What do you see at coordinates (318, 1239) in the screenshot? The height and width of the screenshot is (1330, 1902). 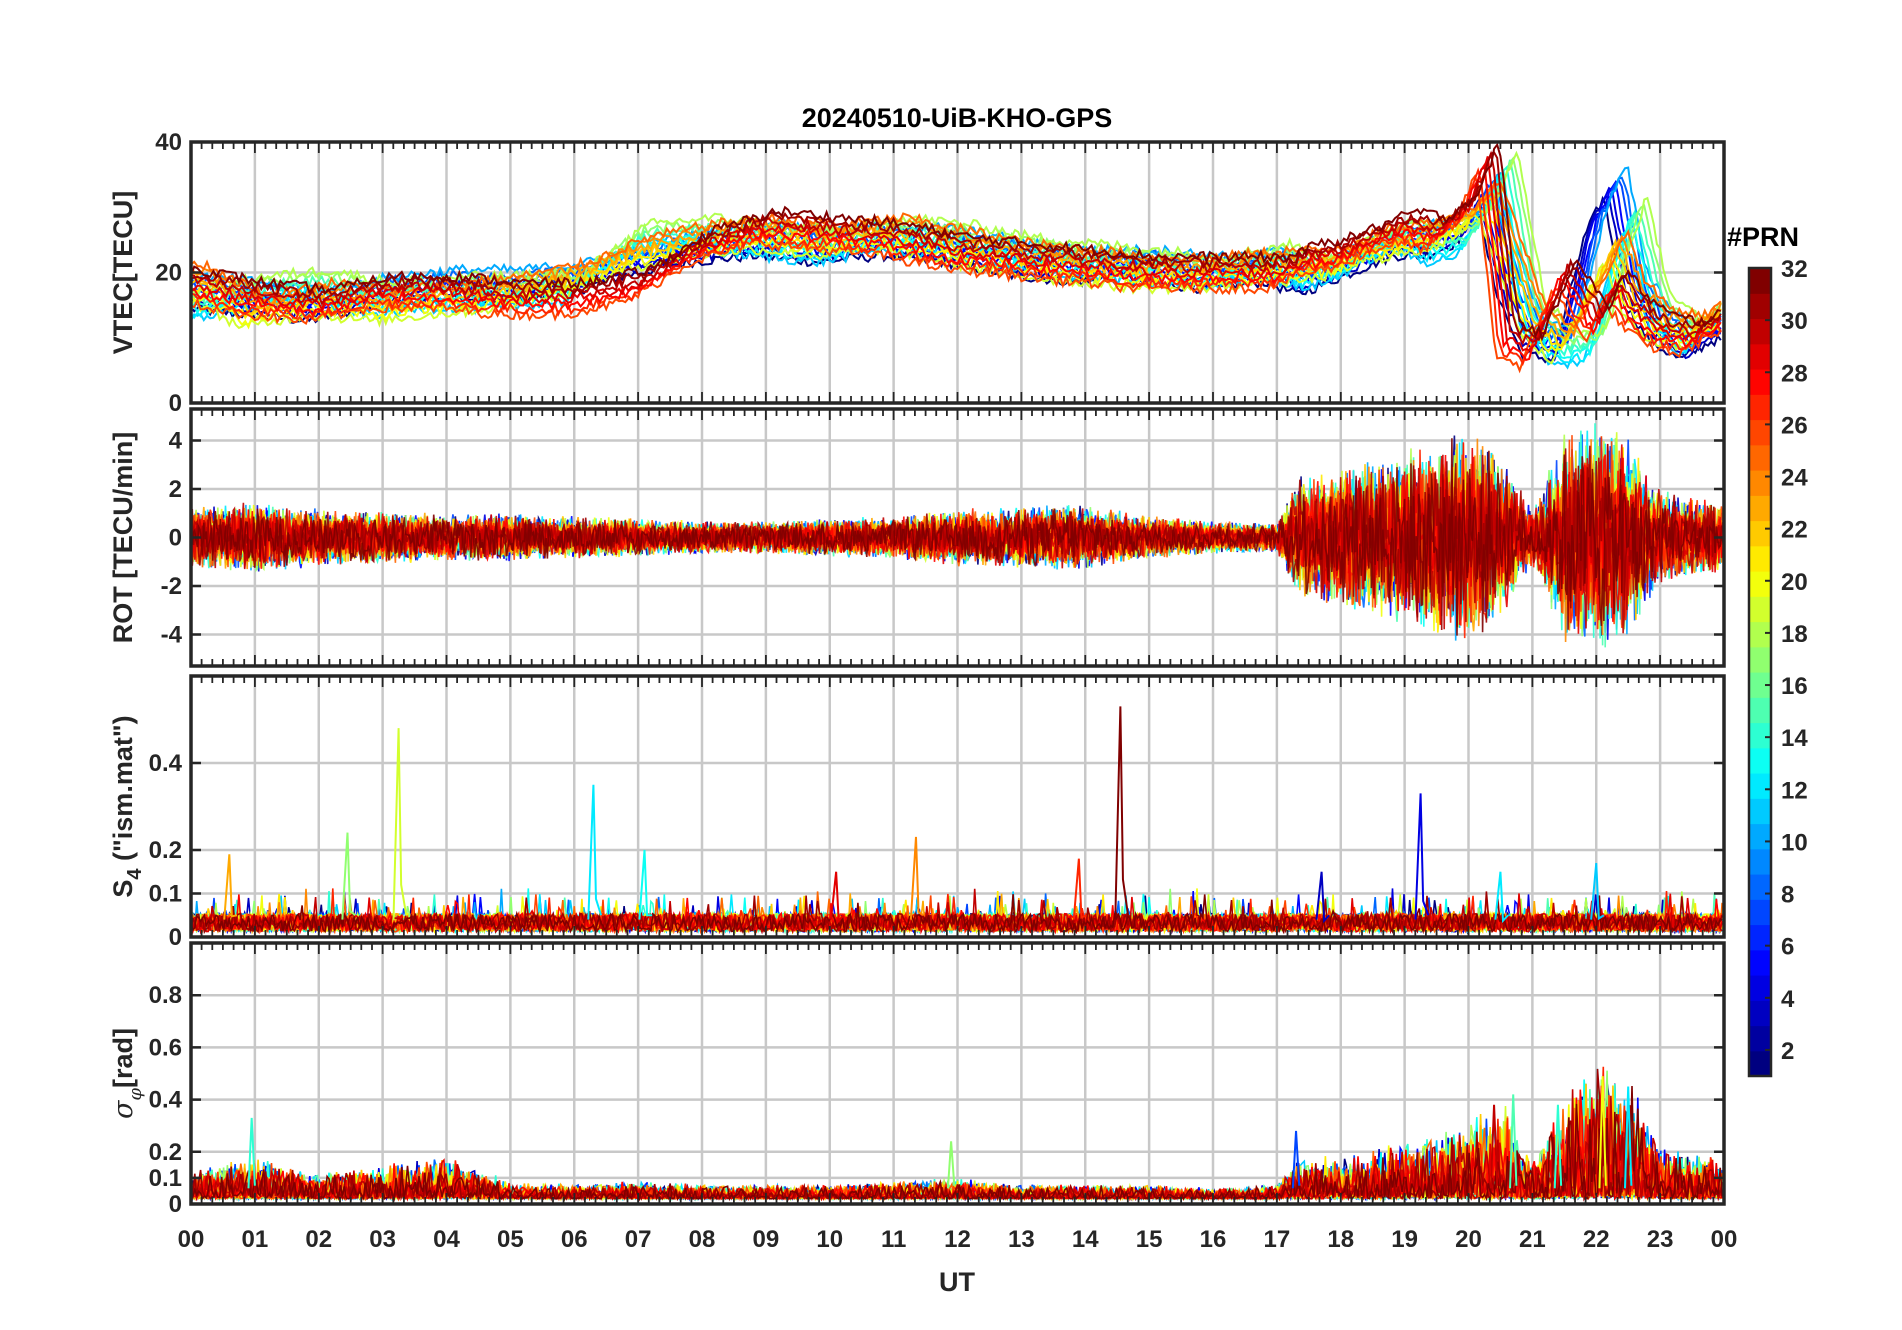 I see `x-tick-label: 02` at bounding box center [318, 1239].